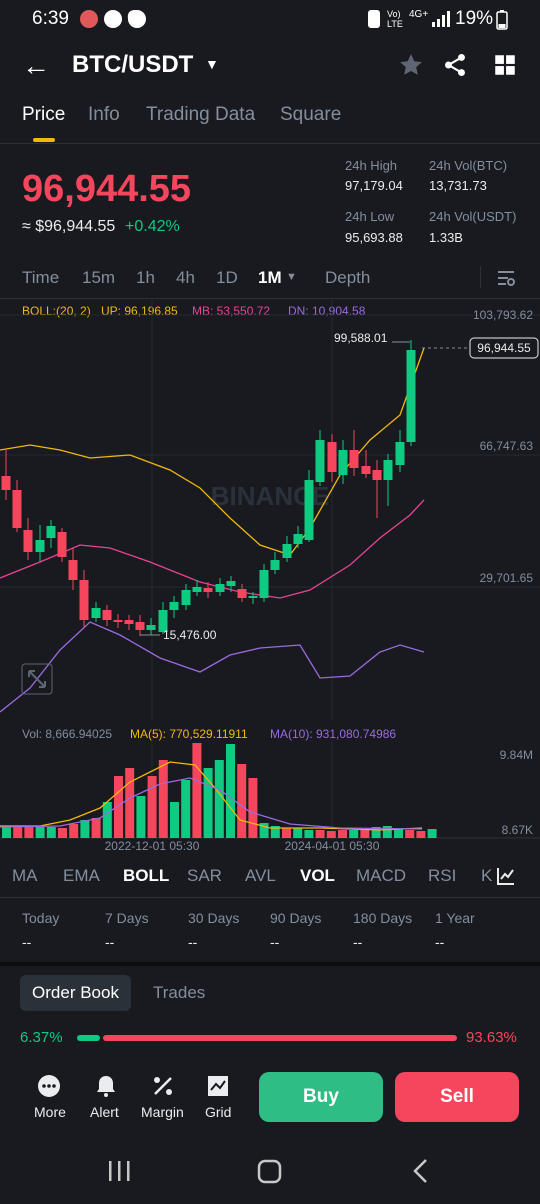 The height and width of the screenshot is (1204, 540). What do you see at coordinates (506, 876) in the screenshot?
I see `indicator-settings-icon` at bounding box center [506, 876].